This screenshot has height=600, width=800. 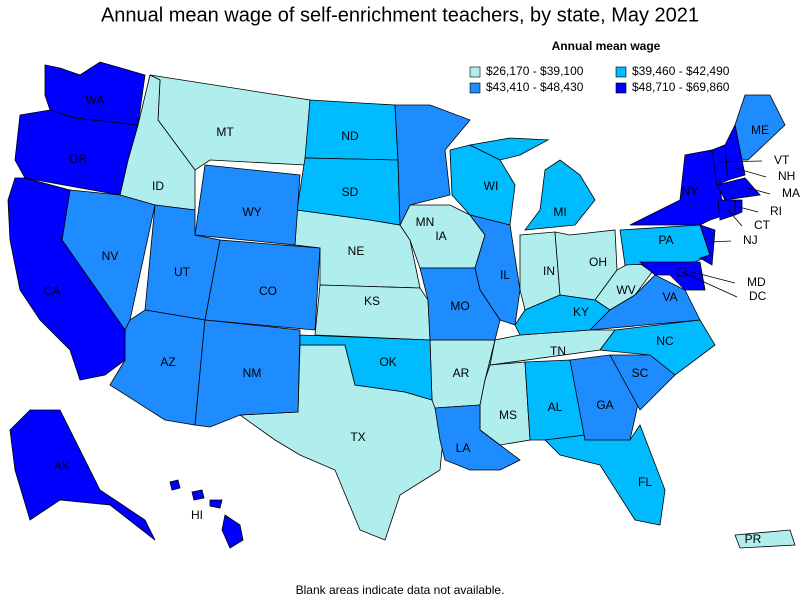 I want to click on state-label: SC, so click(x=640, y=373).